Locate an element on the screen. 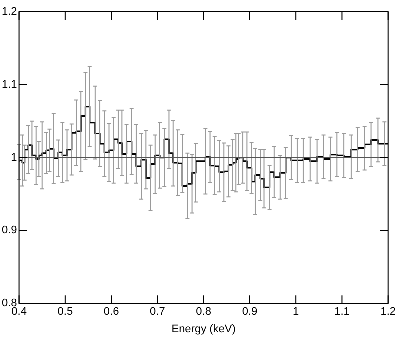  y-tick-label: 0.9 is located at coordinates (10, 230).